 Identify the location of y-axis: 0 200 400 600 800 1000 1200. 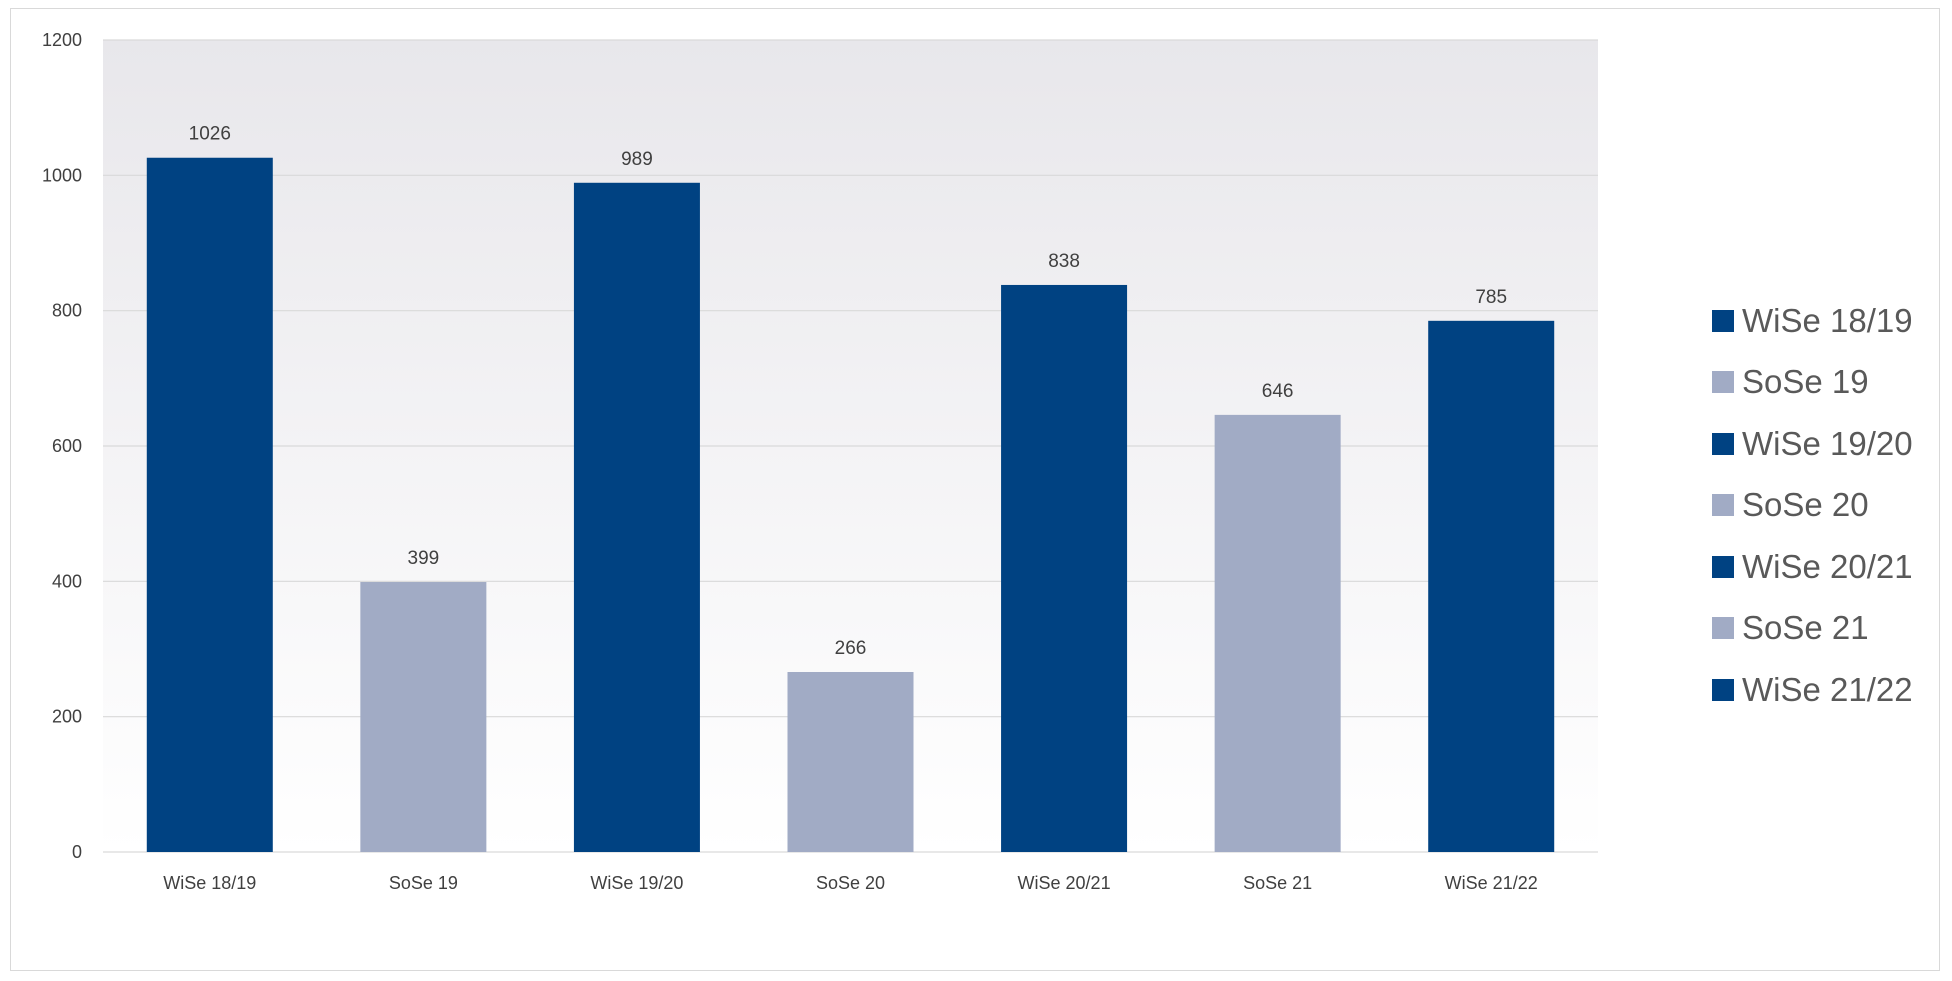
(62, 446).